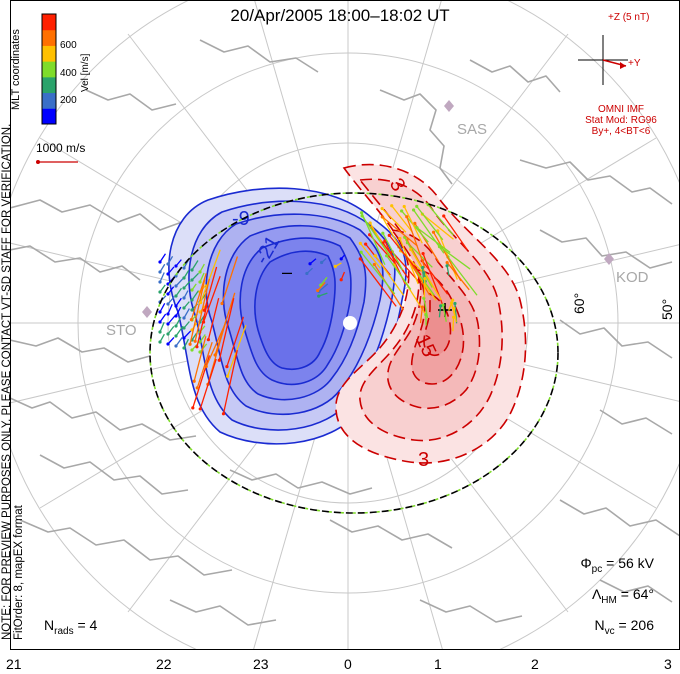 Image resolution: width=680 pixels, height=674 pixels. I want to click on imf-legend: OMNI IMF Stat Mod: RG96 By+, 4<BT<6, so click(621, 120).